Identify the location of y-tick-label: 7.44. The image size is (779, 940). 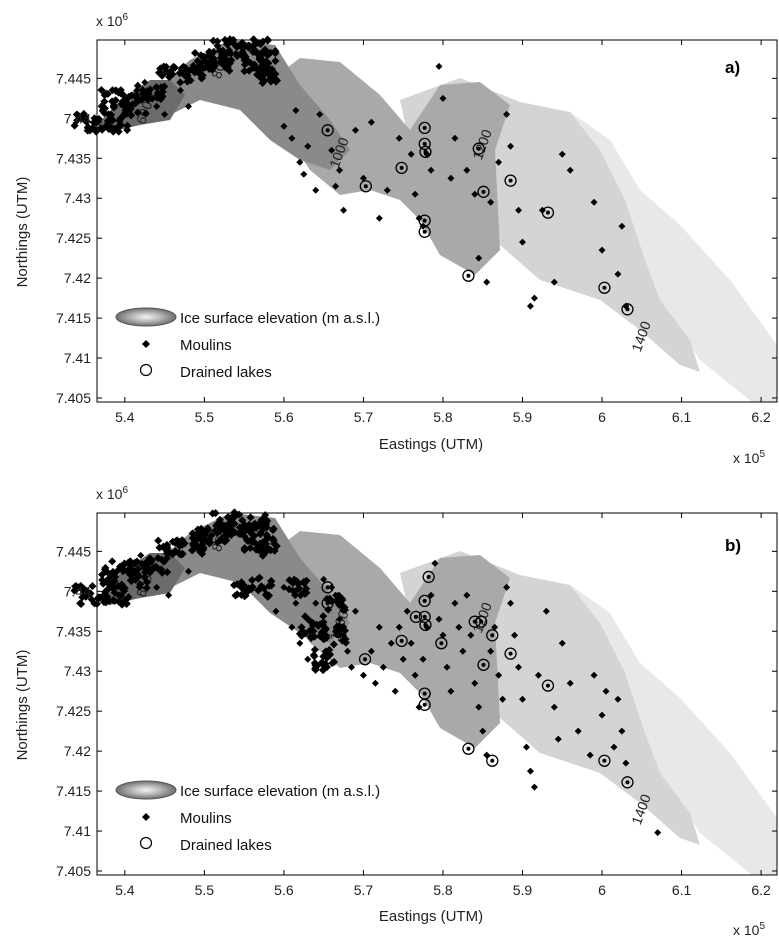
(77, 118).